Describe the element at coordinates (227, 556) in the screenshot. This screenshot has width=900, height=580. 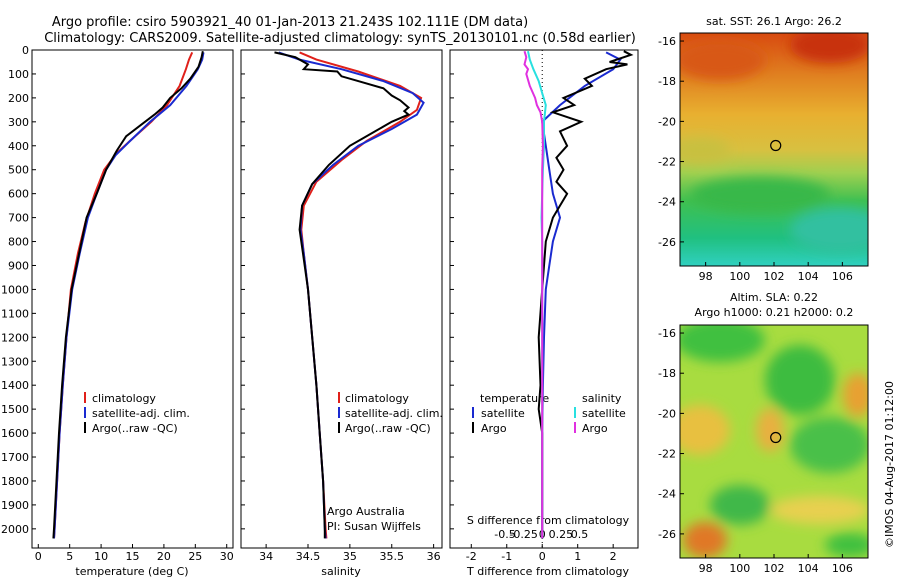
I see `x-tick-label: 30` at that location.